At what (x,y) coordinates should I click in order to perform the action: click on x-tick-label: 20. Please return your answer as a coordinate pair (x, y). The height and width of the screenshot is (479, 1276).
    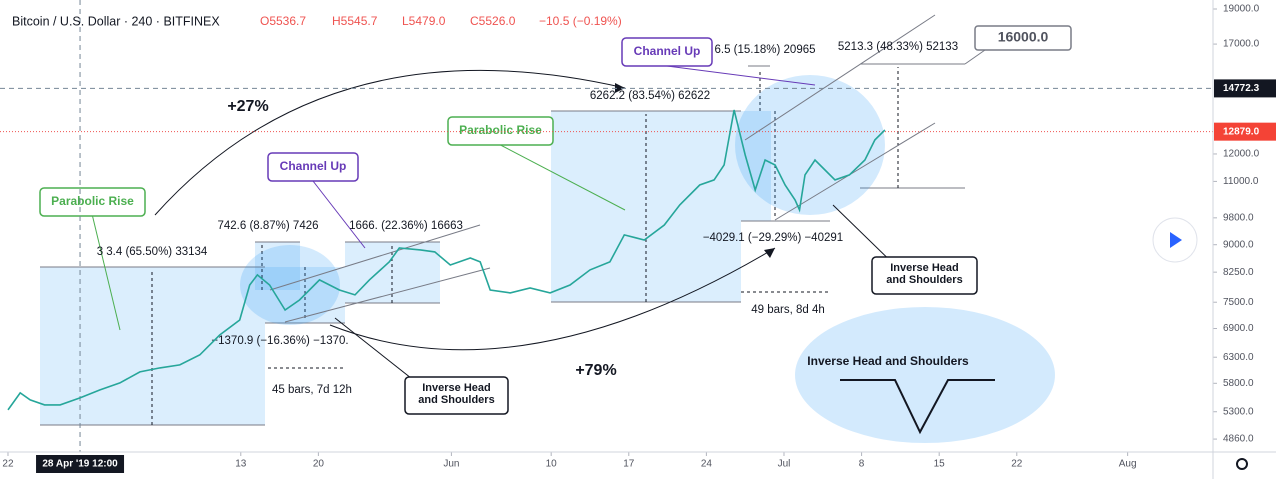
    Looking at the image, I should click on (319, 464).